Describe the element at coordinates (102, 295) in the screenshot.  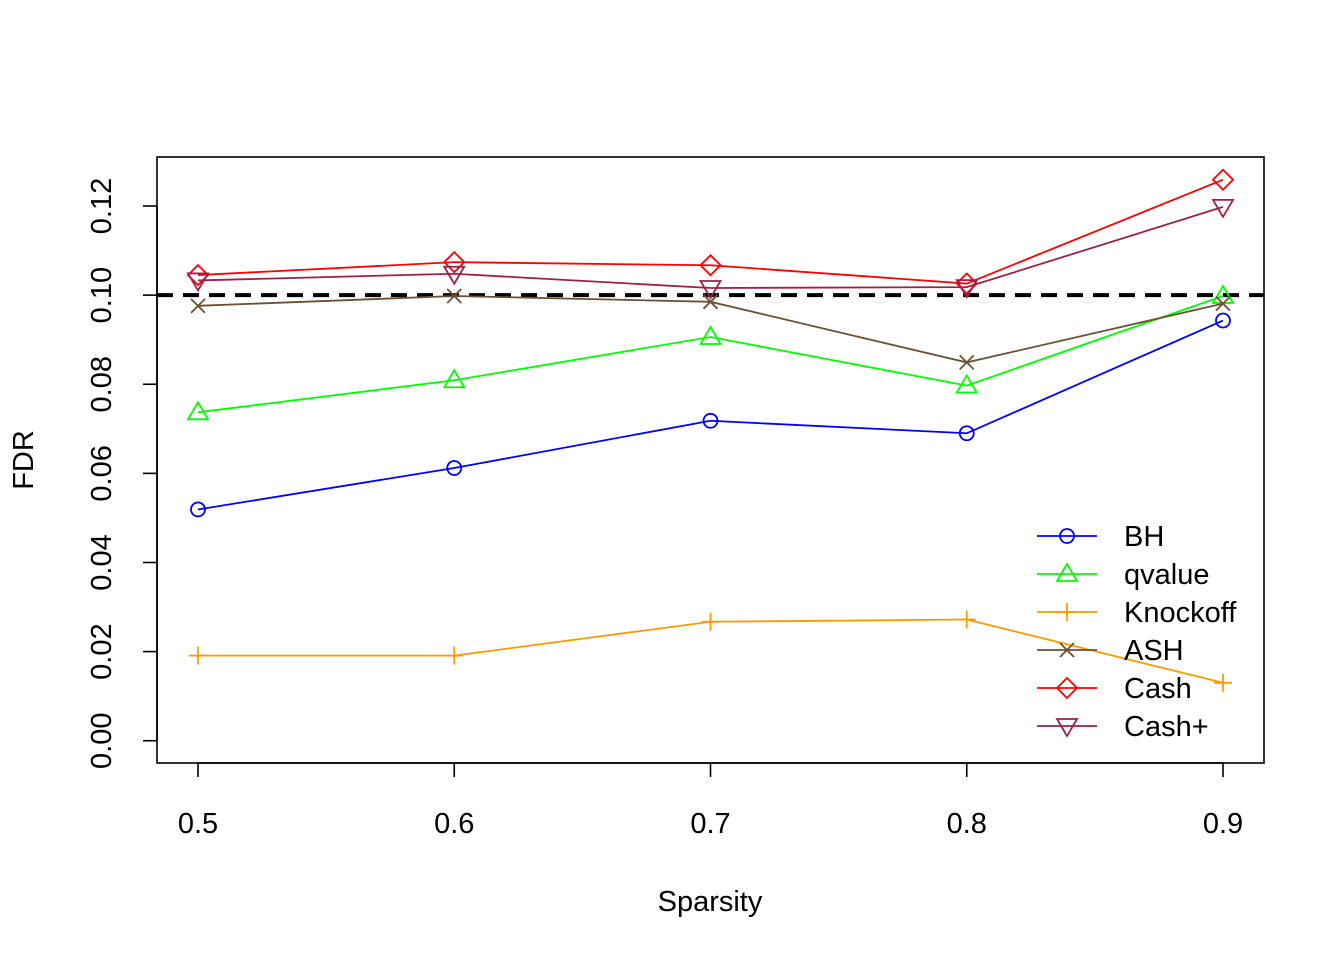
I see `y-tick-label: 0.10` at that location.